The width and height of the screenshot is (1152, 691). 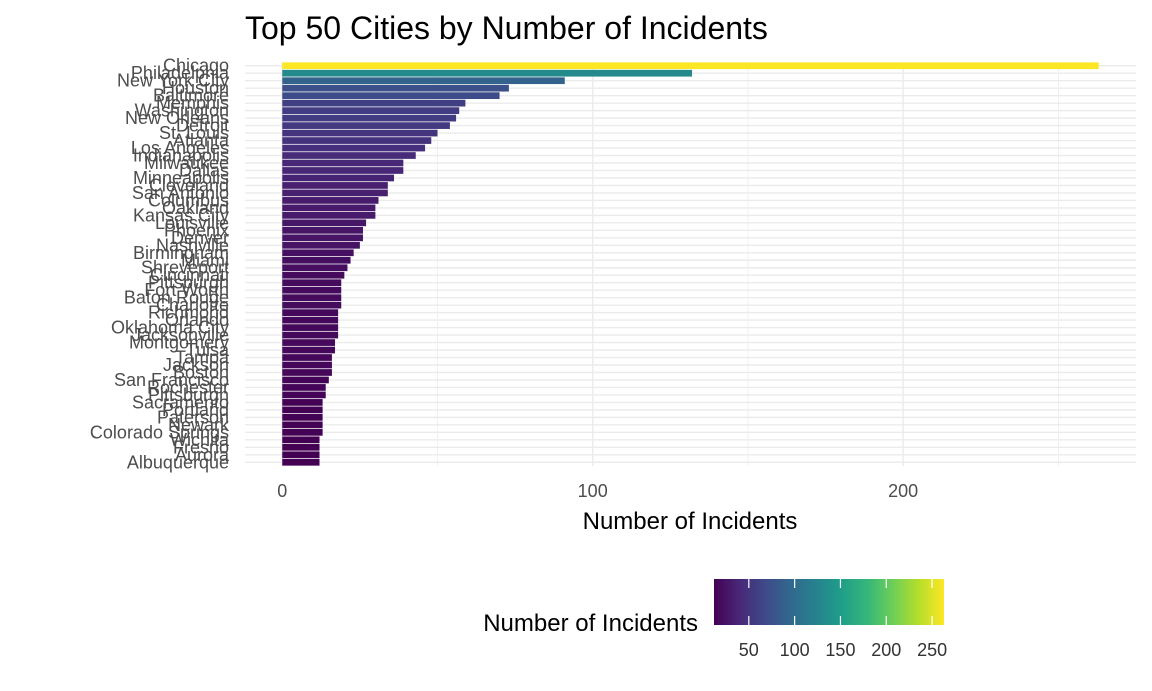 I want to click on city-label: Cleveland, so click(x=189, y=185).